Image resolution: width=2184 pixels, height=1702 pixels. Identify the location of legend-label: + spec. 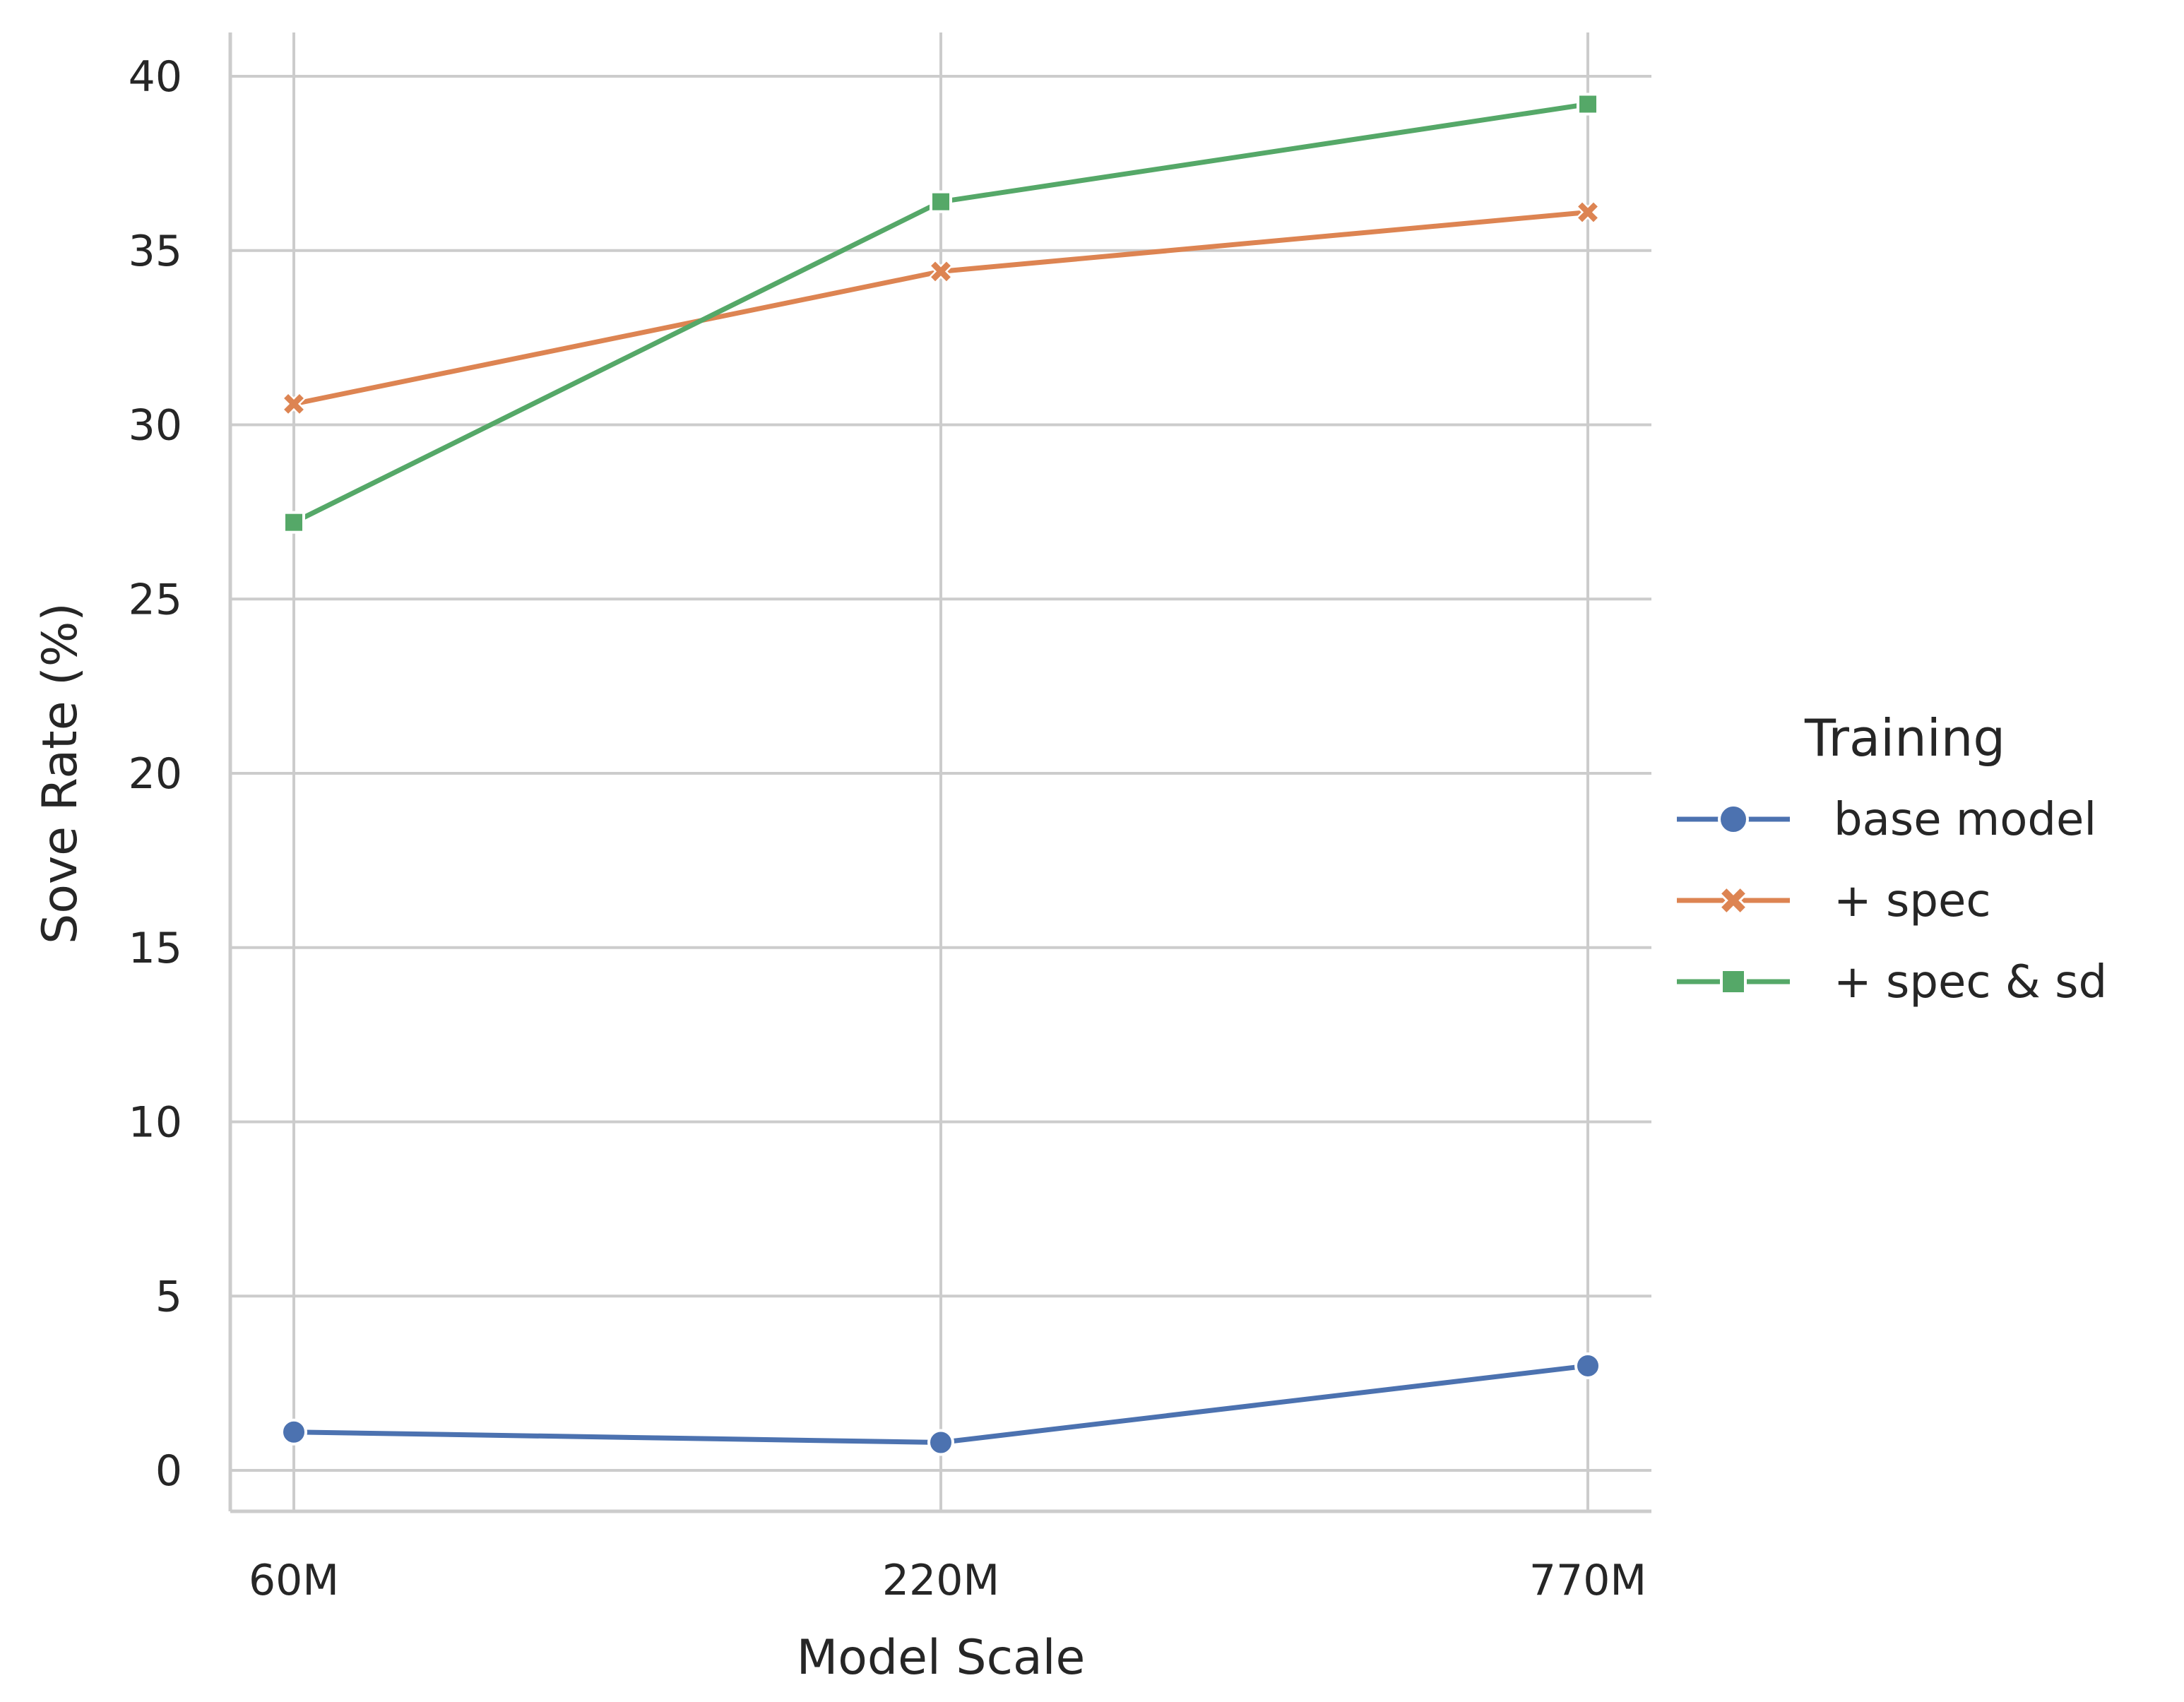
(1912, 901).